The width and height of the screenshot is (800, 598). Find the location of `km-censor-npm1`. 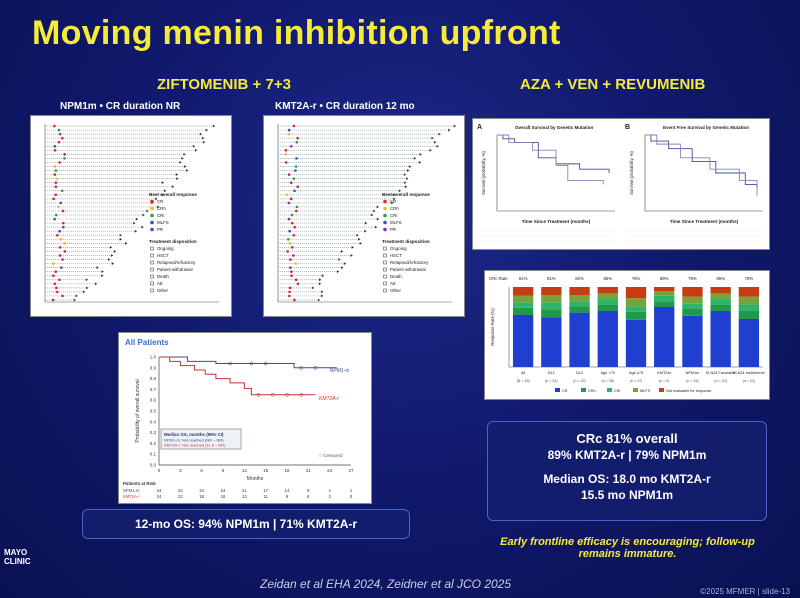

km-censor-npm1 is located at coordinates (301, 367).